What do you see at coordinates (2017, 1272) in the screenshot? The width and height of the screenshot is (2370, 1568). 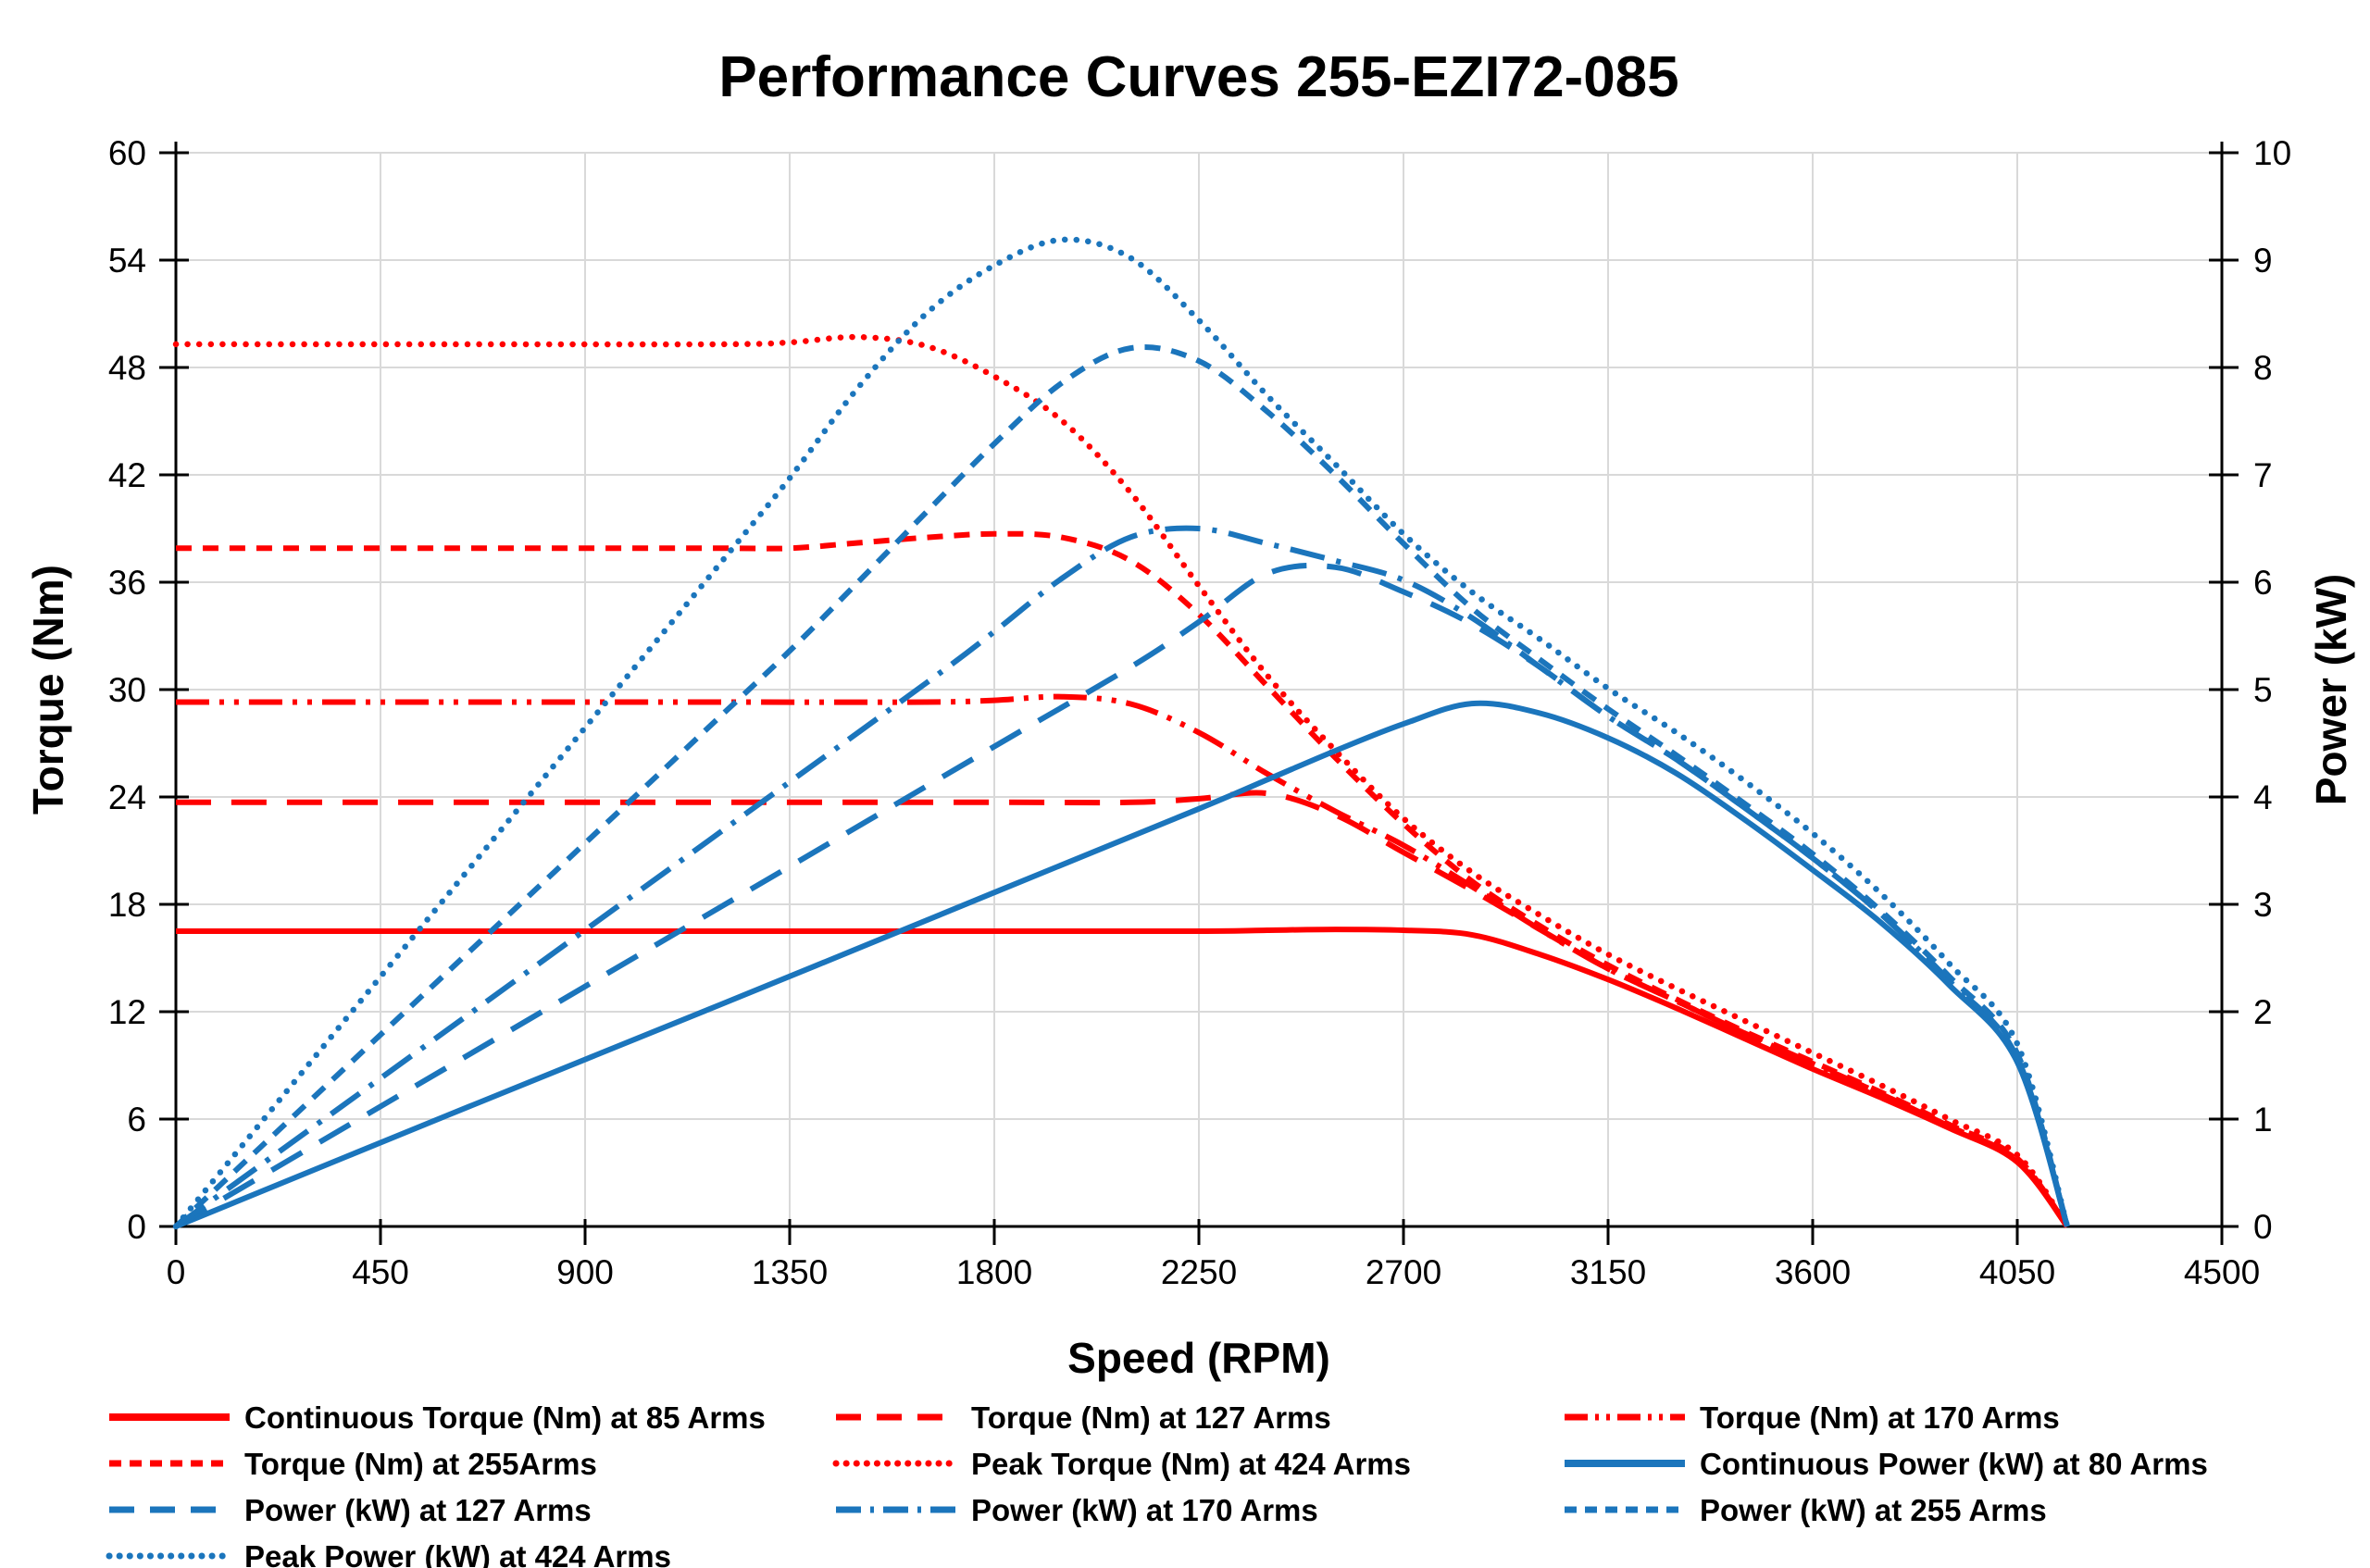 I see `x-tick-label: 4050` at bounding box center [2017, 1272].